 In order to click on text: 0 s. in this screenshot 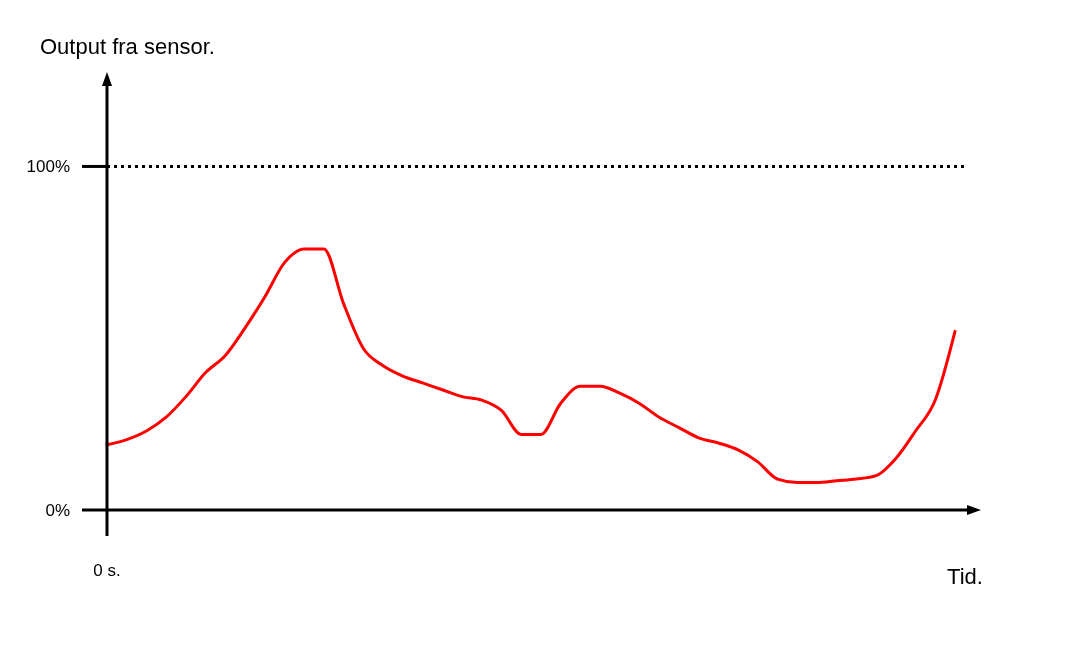, I will do `click(107, 570)`.